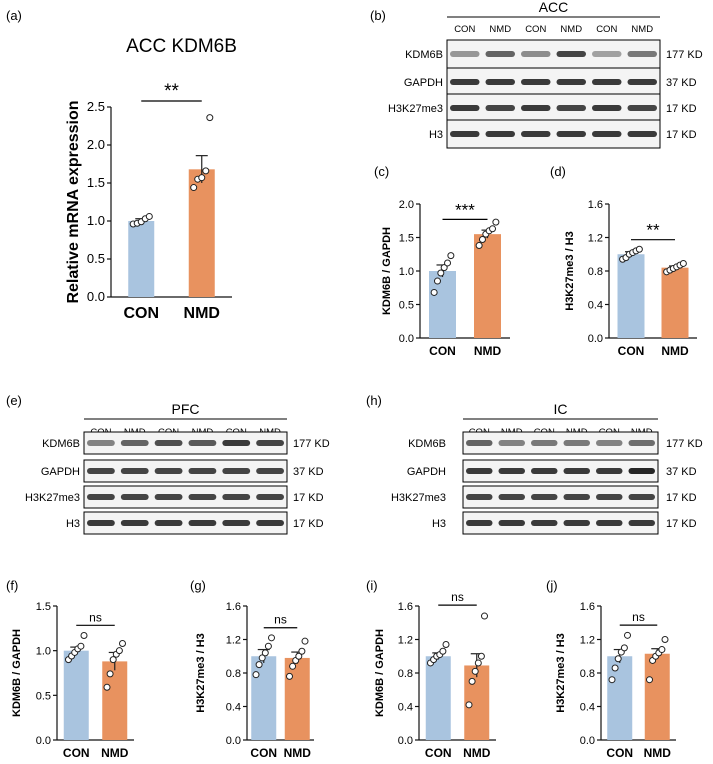 This screenshot has width=713, height=764. Describe the element at coordinates (638, 617) in the screenshot. I see `significance-label: ns` at that location.